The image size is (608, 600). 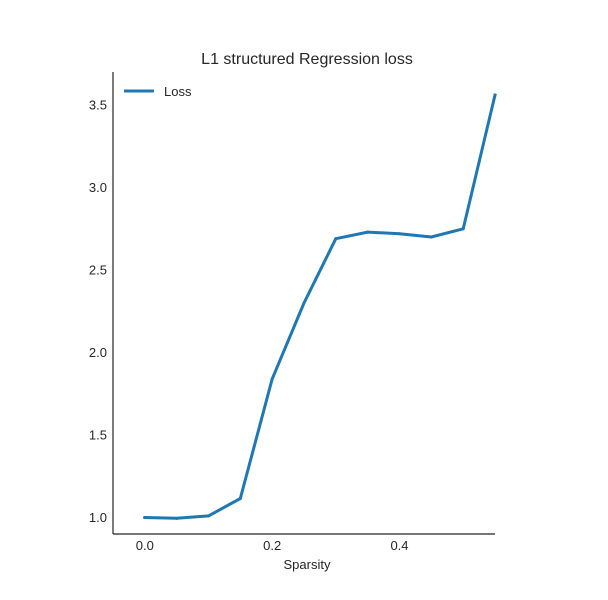 What do you see at coordinates (307, 564) in the screenshot?
I see `x-axis-label: Sparsity` at bounding box center [307, 564].